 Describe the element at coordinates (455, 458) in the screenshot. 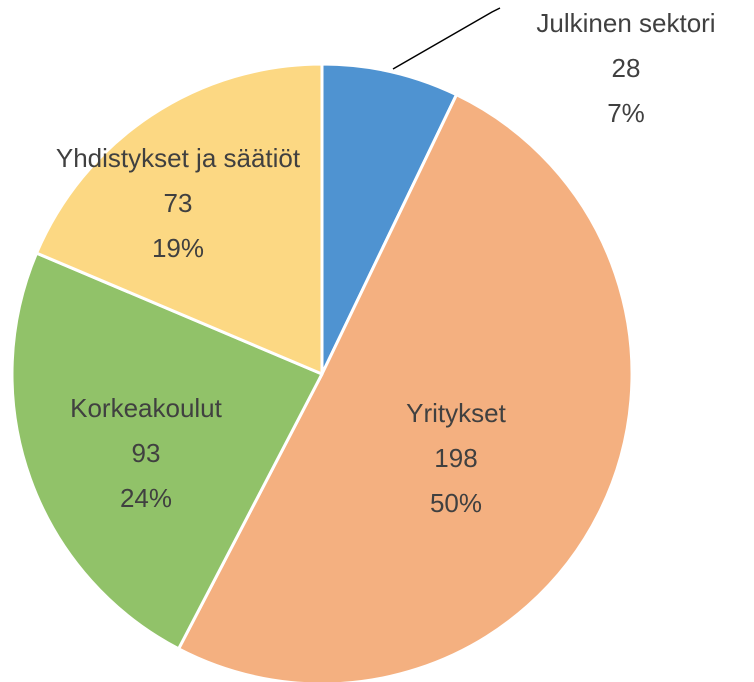

I see `value-label: 198` at that location.